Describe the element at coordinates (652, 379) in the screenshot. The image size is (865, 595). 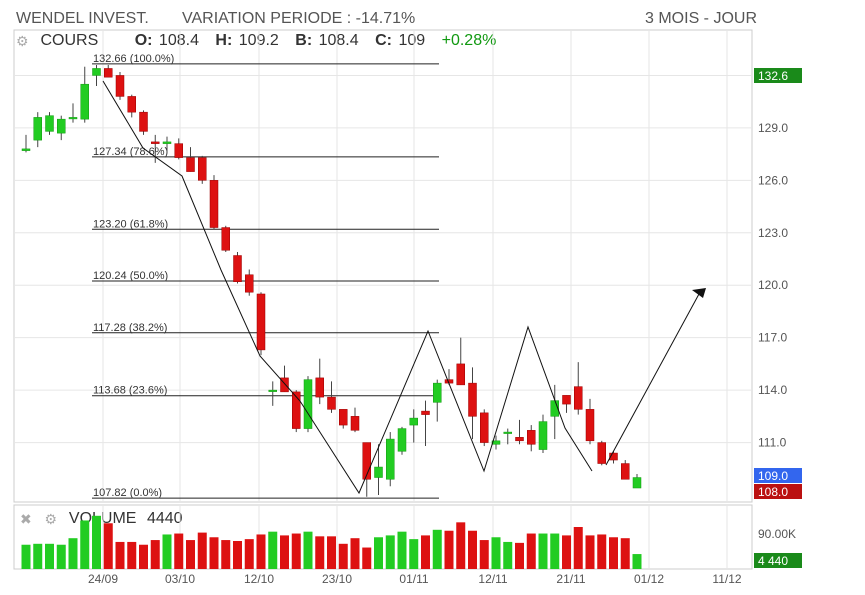
I see `projection-line` at that location.